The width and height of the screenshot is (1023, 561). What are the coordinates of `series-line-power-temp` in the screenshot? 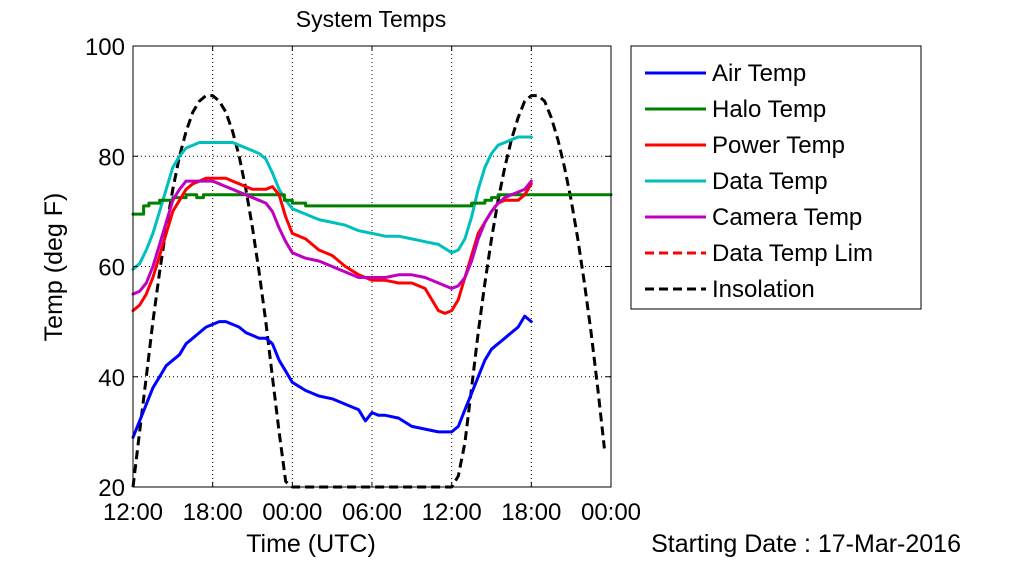 It's located at (332, 245).